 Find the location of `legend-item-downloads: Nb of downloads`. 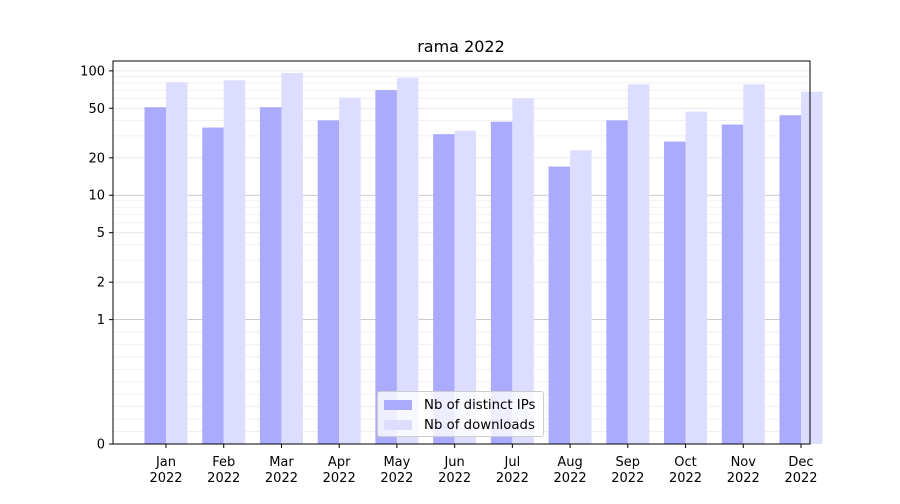

legend-item-downloads: Nb of downloads is located at coordinates (459, 425).